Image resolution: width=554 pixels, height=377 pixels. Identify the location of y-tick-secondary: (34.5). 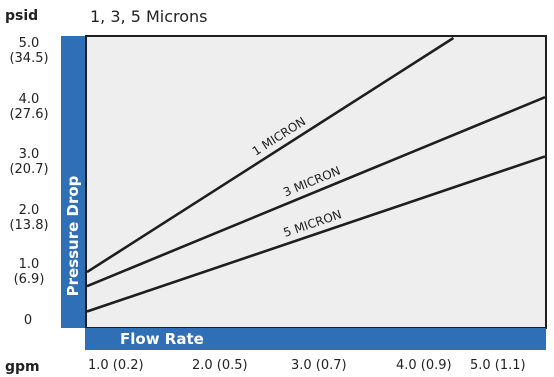
(29, 58).